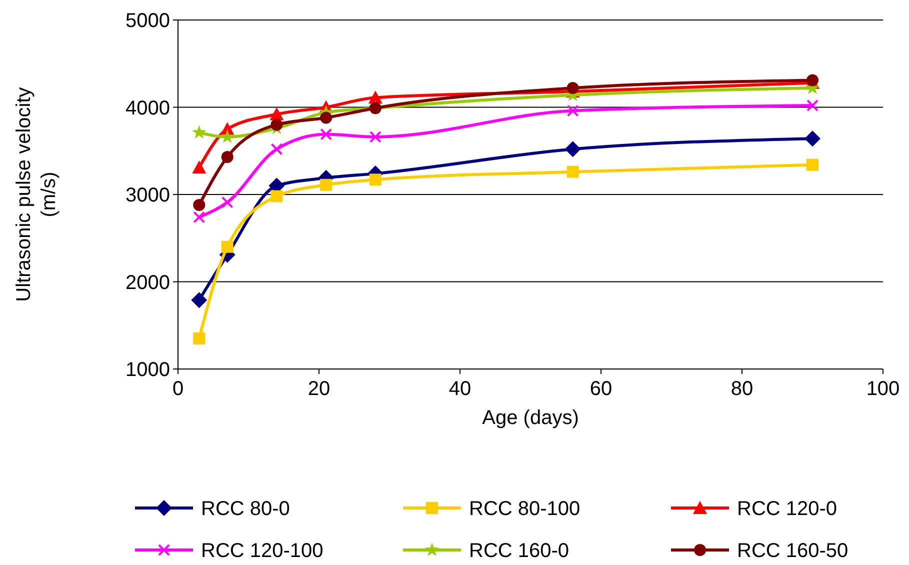  Describe the element at coordinates (530, 418) in the screenshot. I see `x-axis-title: Age (days)` at that location.